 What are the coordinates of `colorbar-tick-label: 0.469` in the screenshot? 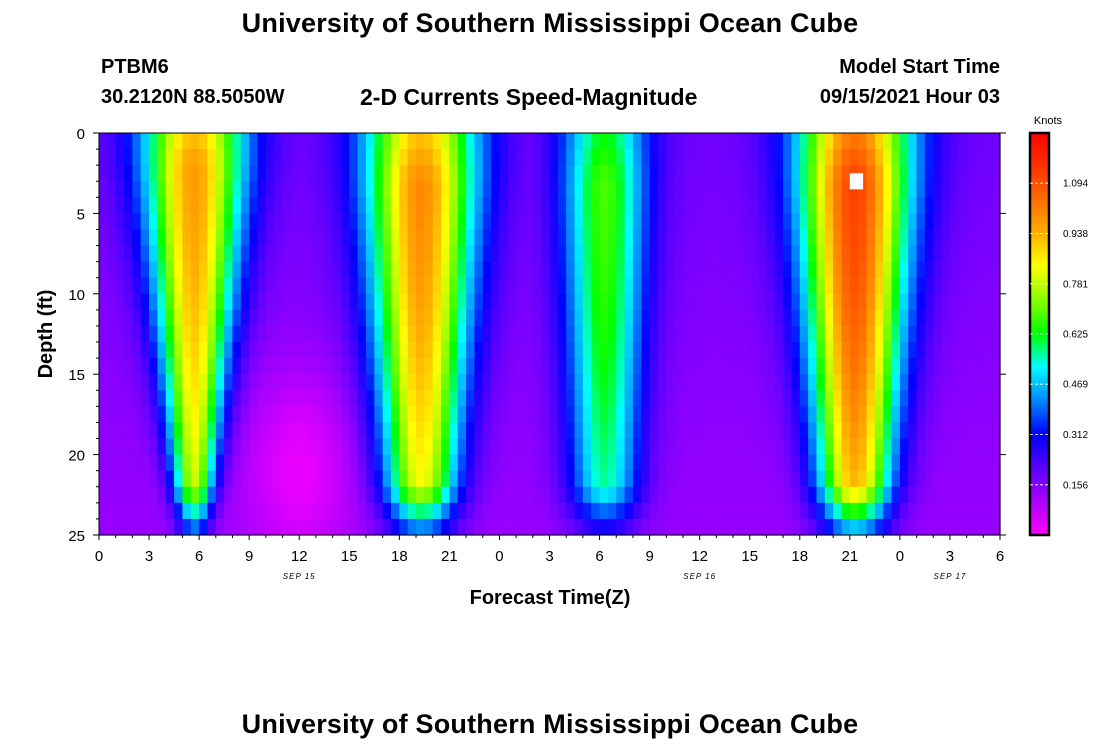 It's located at (1075, 385).